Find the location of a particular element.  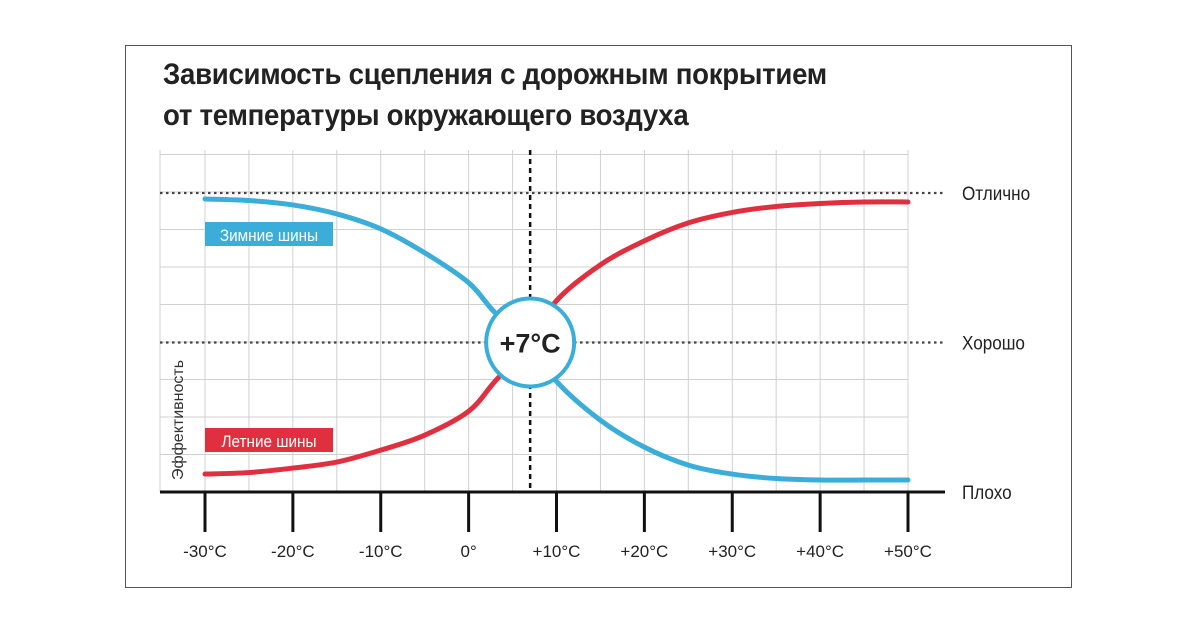

x-tick-label-0: -30°C is located at coordinates (205, 551).